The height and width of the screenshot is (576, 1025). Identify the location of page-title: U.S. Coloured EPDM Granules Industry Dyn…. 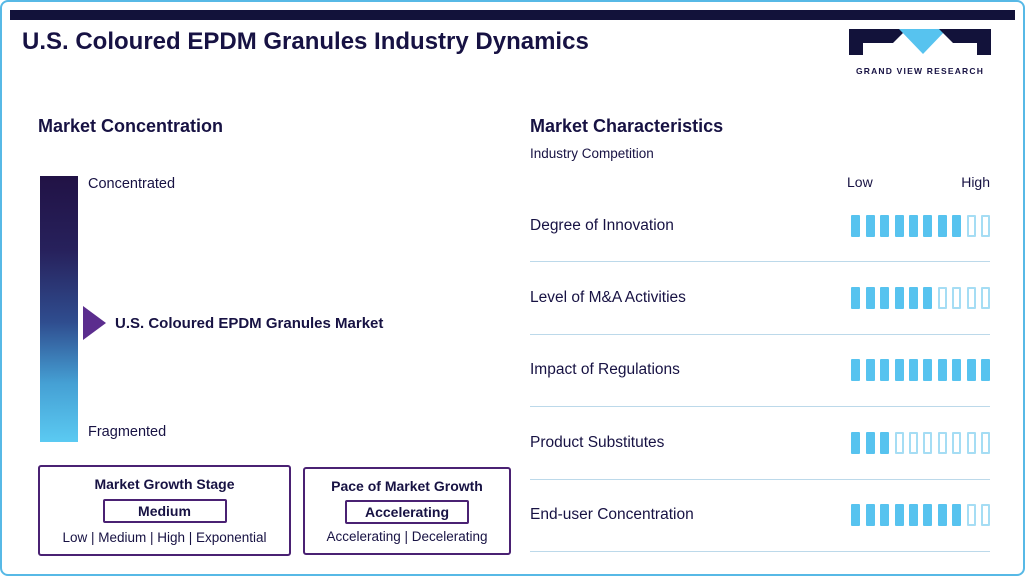
(305, 41).